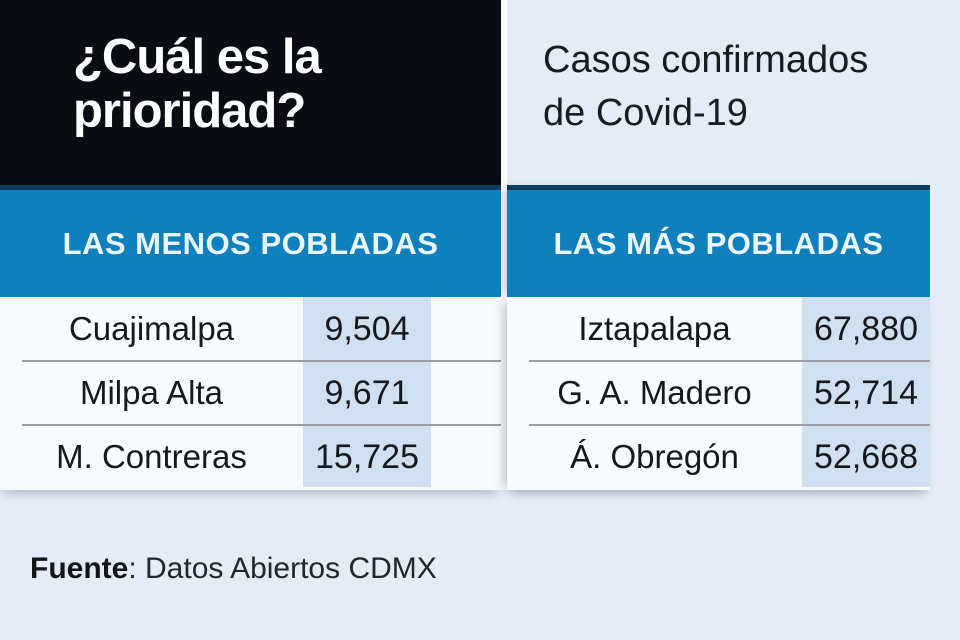  I want to click on table-row: G. A. Madero 52,714, so click(718, 392).